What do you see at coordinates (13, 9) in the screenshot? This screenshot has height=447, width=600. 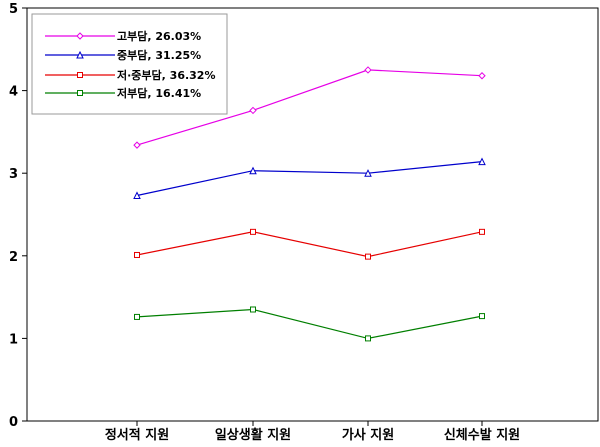 I see `y-tick-label: 5` at bounding box center [13, 9].